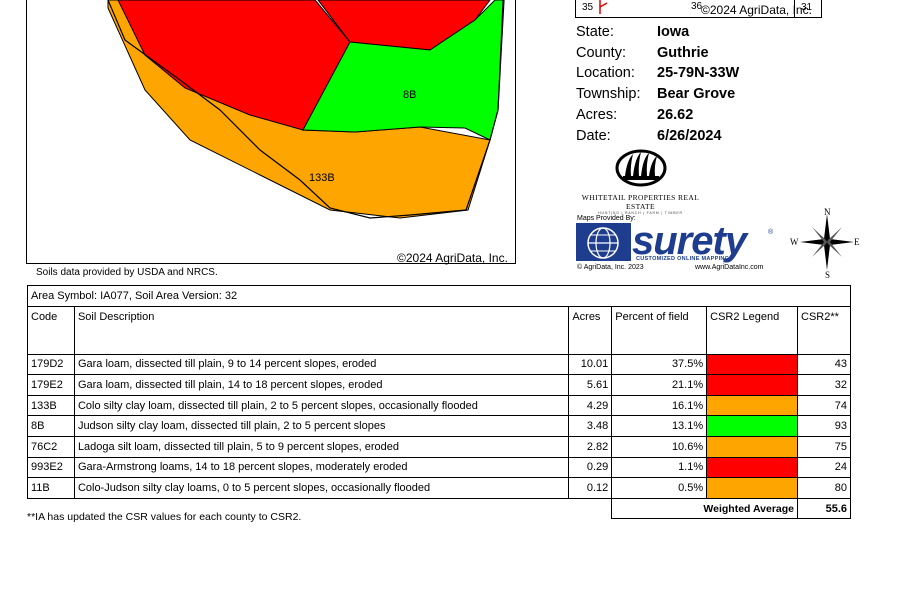 The image size is (900, 598). I want to click on soil-acres: 10.01, so click(590, 364).